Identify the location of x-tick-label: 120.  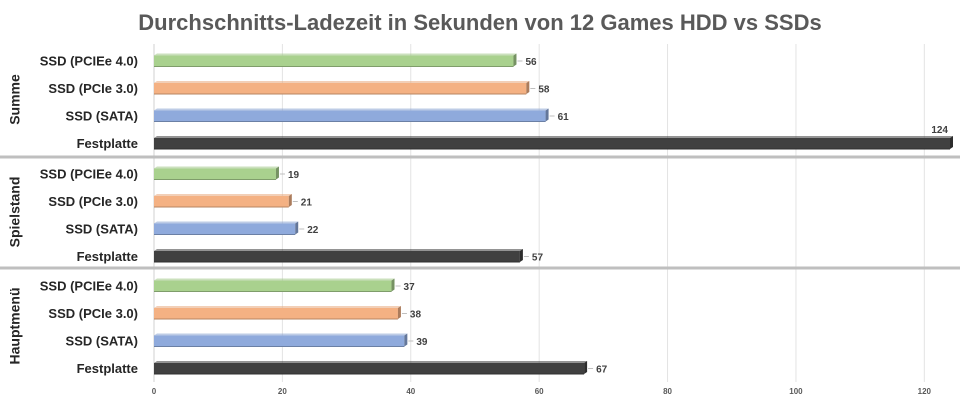
(925, 391).